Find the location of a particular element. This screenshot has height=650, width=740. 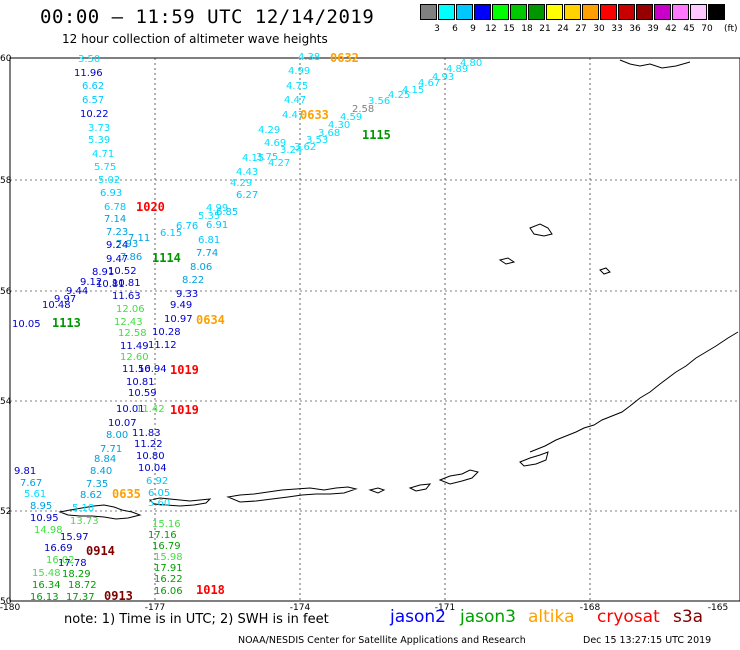

swh-value: 13.73 is located at coordinates (84, 521).